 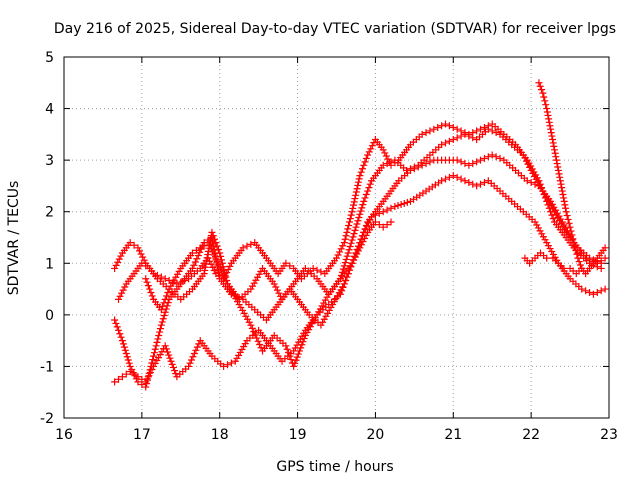 I want to click on y-tick-label: 5, so click(x=49, y=58).